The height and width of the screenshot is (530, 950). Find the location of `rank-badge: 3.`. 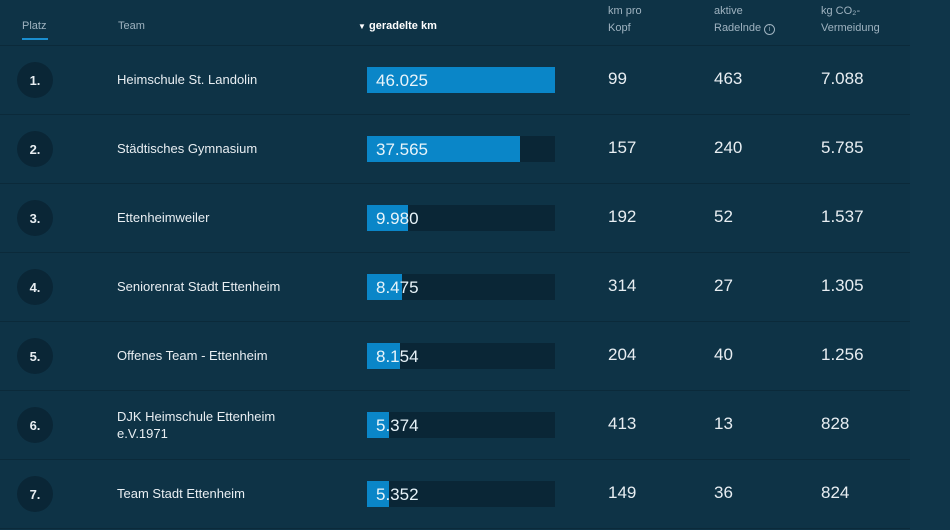

rank-badge: 3. is located at coordinates (35, 218).